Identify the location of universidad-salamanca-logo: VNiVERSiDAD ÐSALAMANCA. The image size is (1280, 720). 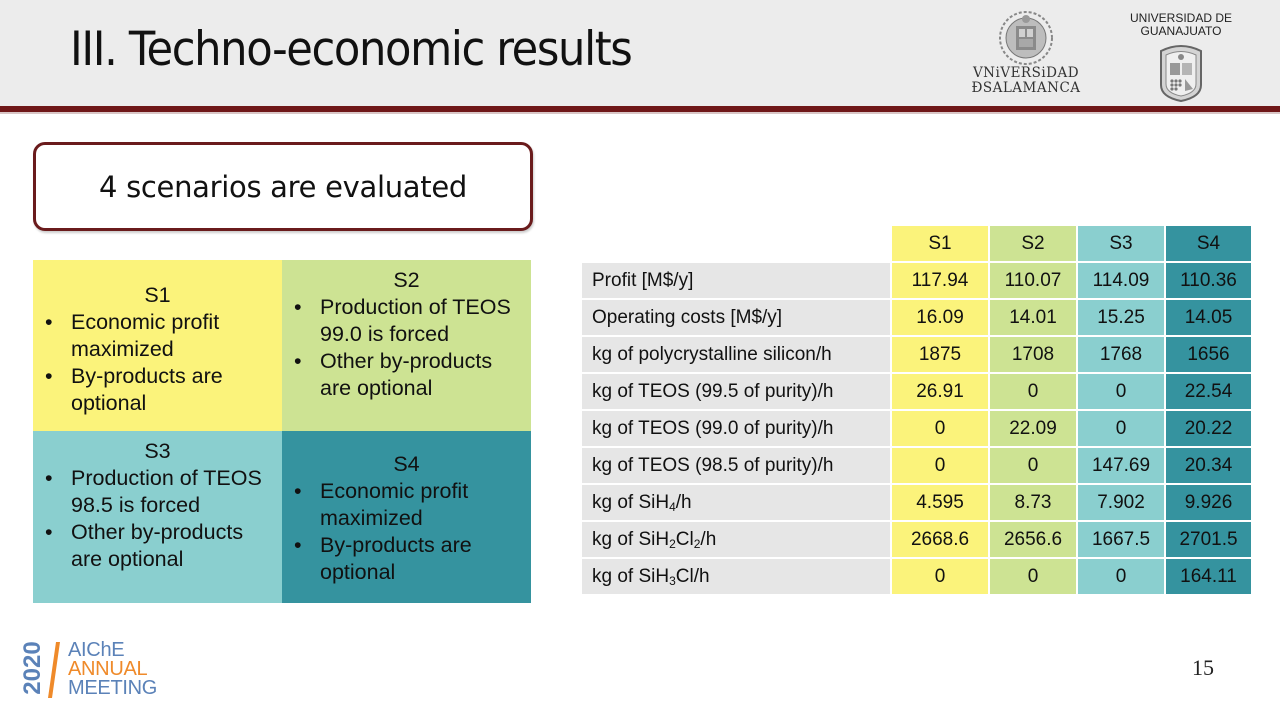
(1026, 56).